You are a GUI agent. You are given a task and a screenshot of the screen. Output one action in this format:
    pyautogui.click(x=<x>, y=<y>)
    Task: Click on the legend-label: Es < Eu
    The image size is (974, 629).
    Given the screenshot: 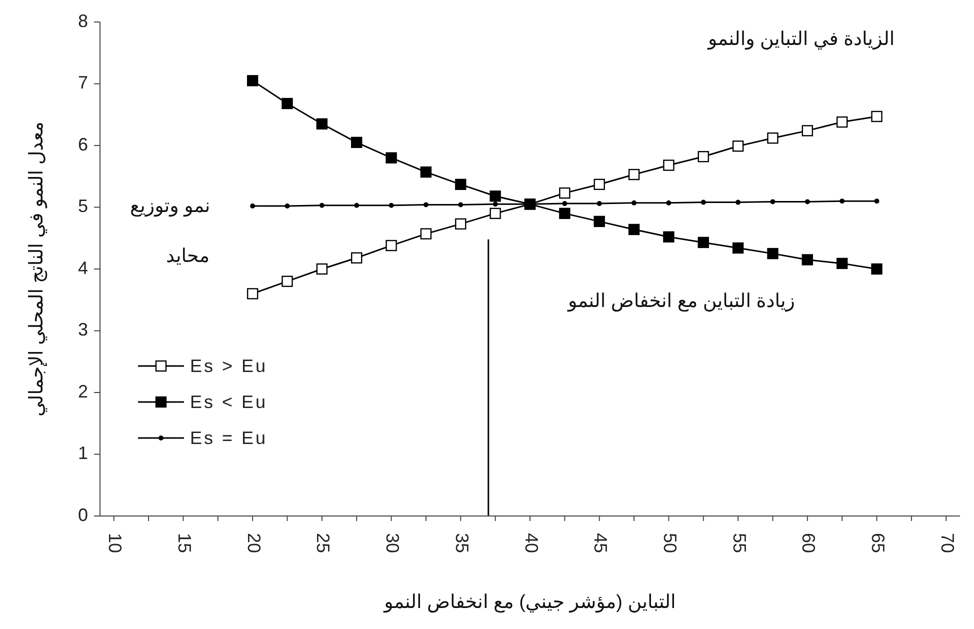 What is the action you would take?
    pyautogui.click(x=229, y=402)
    